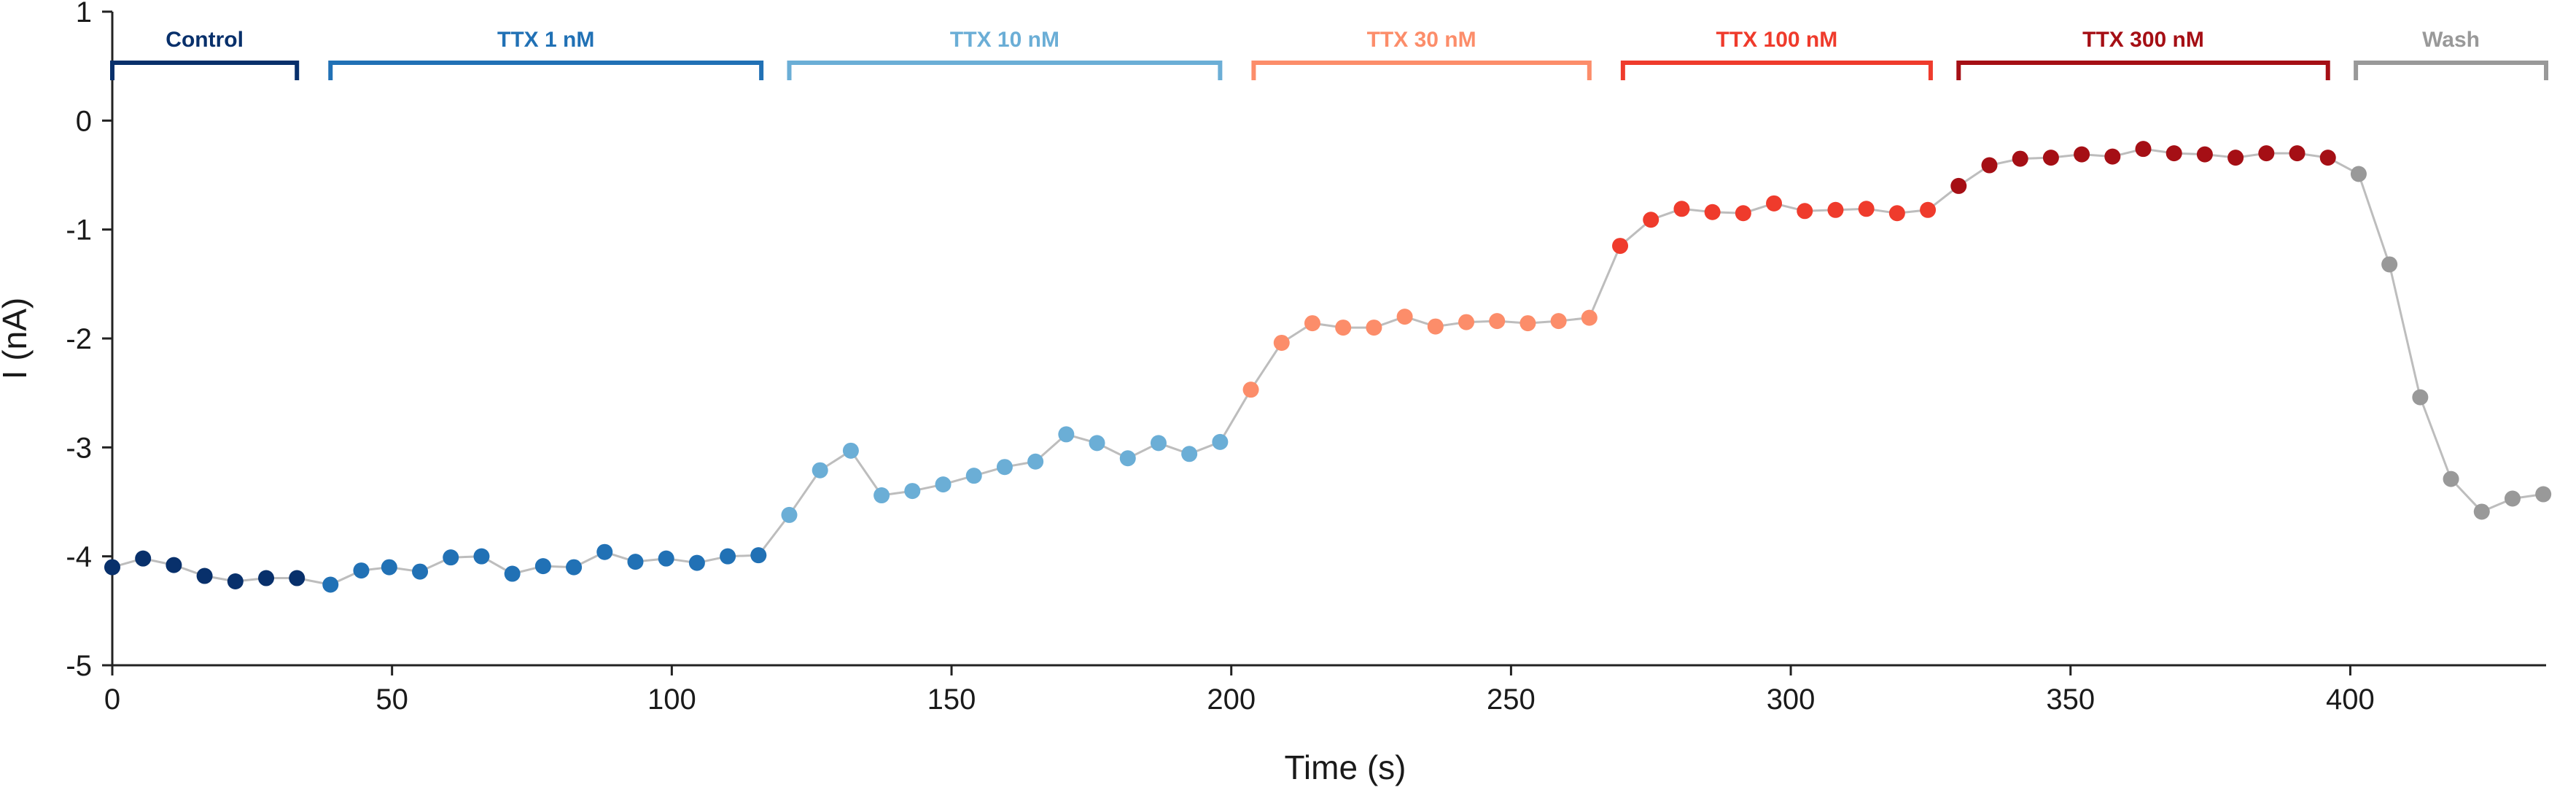  Describe the element at coordinates (79, 230) in the screenshot. I see `y-tick-label: -1` at that location.